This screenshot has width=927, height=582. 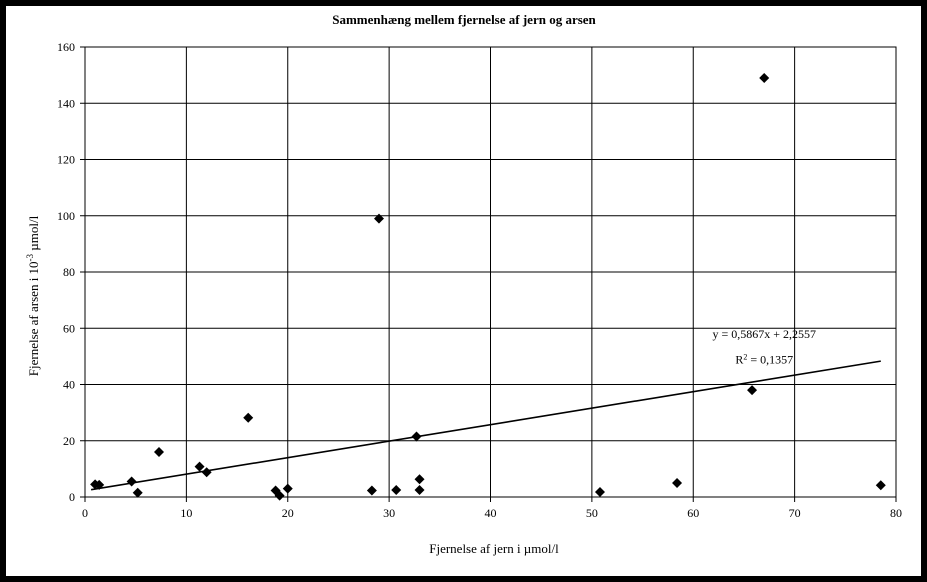 I want to click on y-tick-label: 120, so click(x=66, y=160).